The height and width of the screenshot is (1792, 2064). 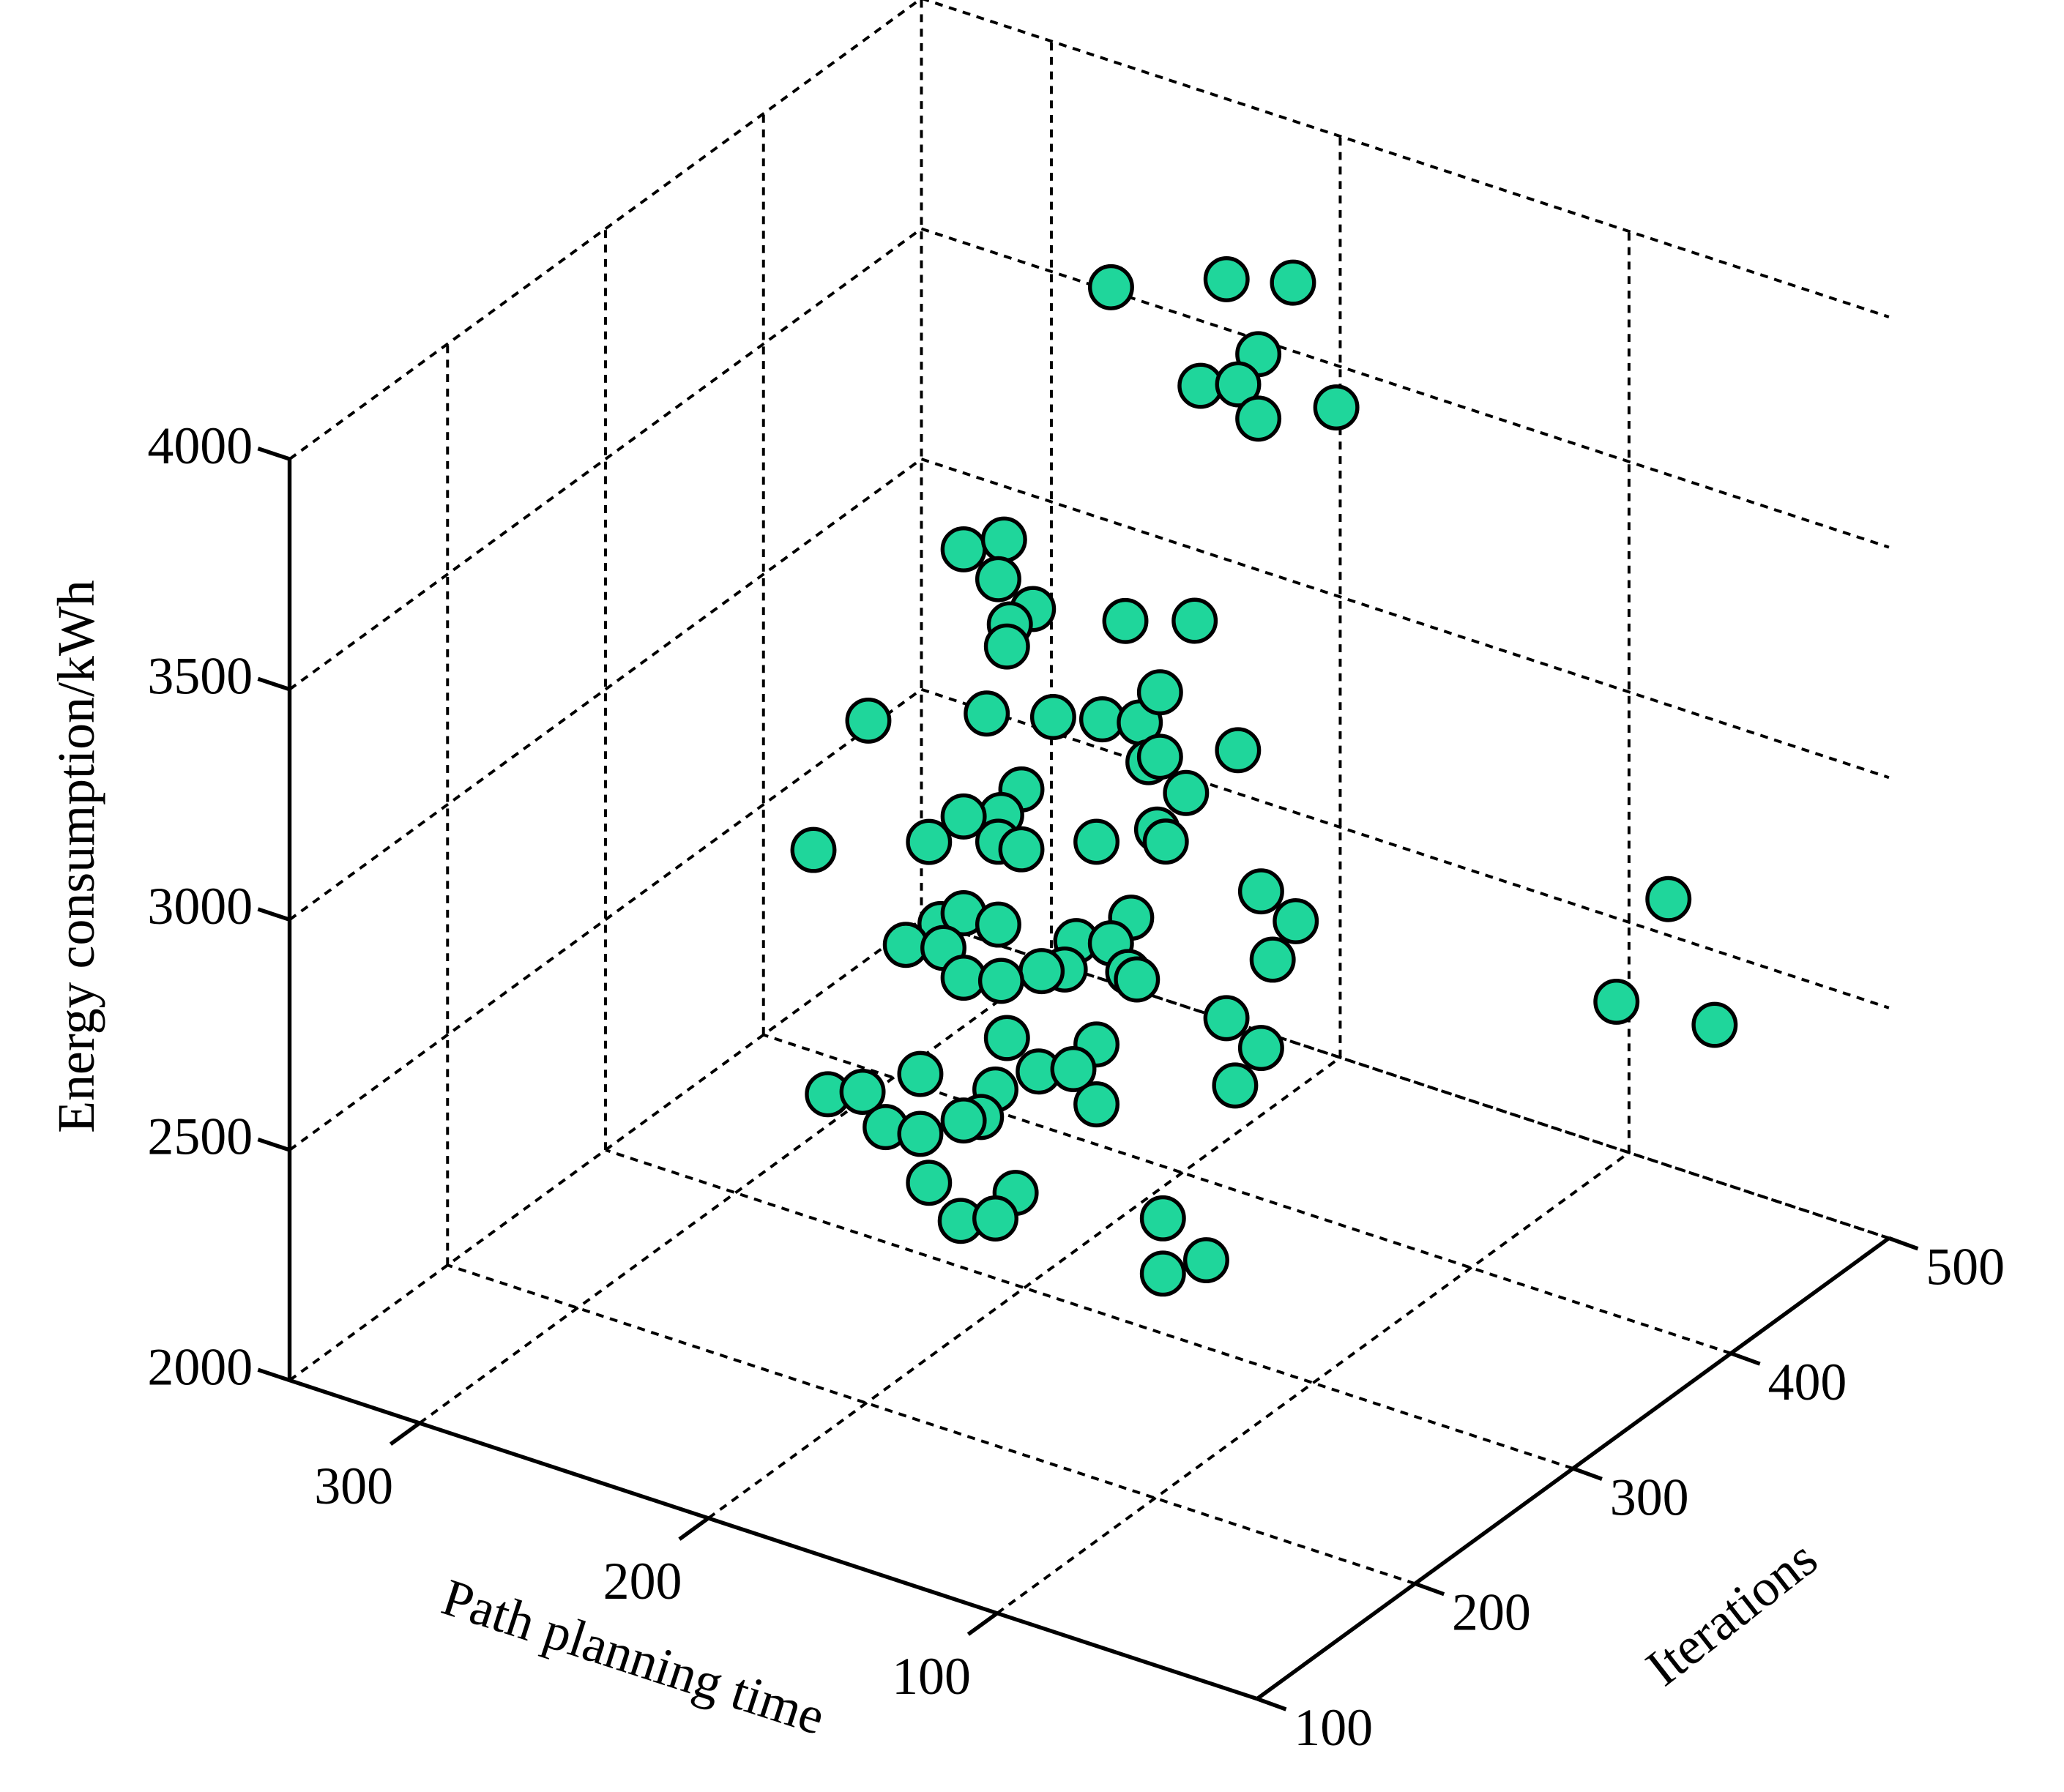 What do you see at coordinates (1334, 1727) in the screenshot?
I see `y-tick-label: 100` at bounding box center [1334, 1727].